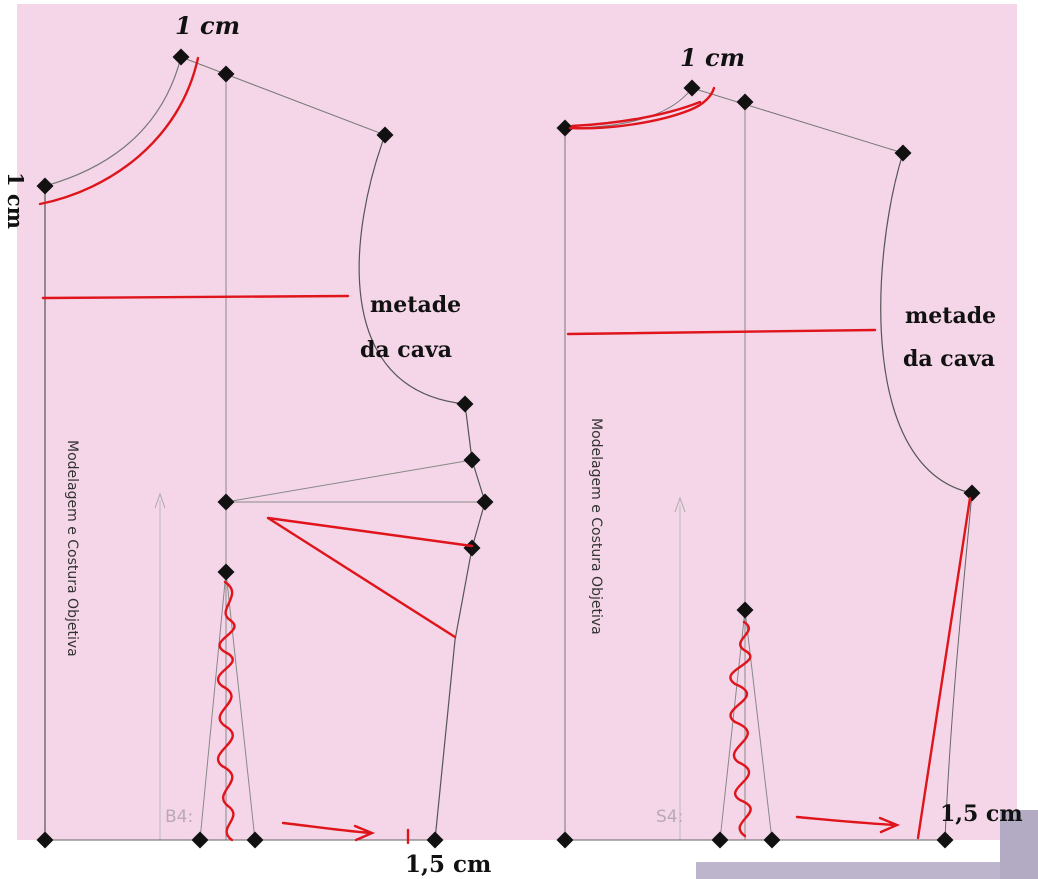 This screenshot has width=1038, height=879. What do you see at coordinates (72, 548) in the screenshot?
I see `left-watermark: Modelagem e Costura Objetiva` at bounding box center [72, 548].